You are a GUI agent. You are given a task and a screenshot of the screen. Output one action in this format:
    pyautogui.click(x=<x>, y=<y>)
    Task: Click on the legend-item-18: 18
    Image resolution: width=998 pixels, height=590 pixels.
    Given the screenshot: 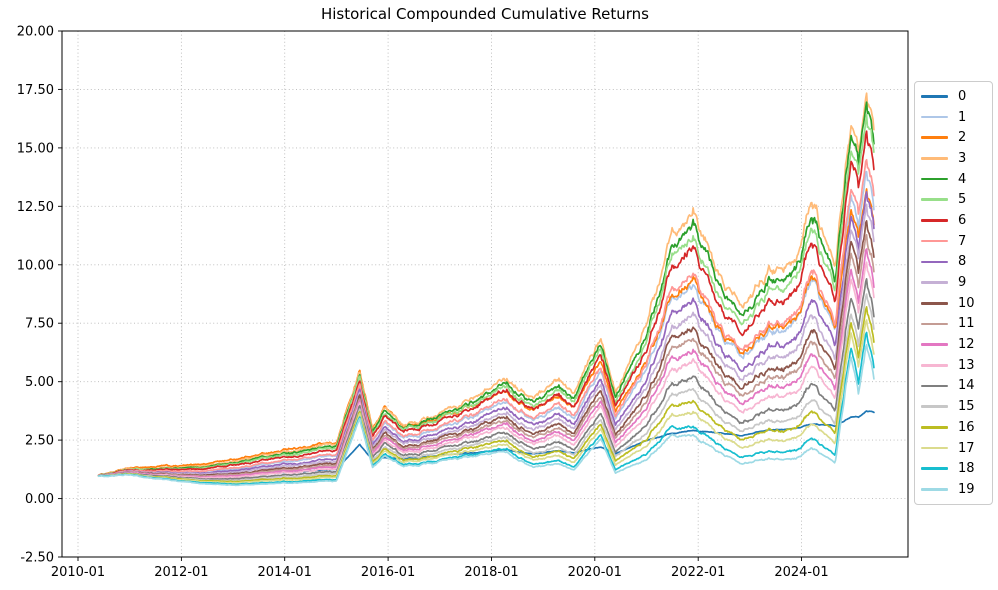 What is the action you would take?
    pyautogui.click(x=956, y=469)
    